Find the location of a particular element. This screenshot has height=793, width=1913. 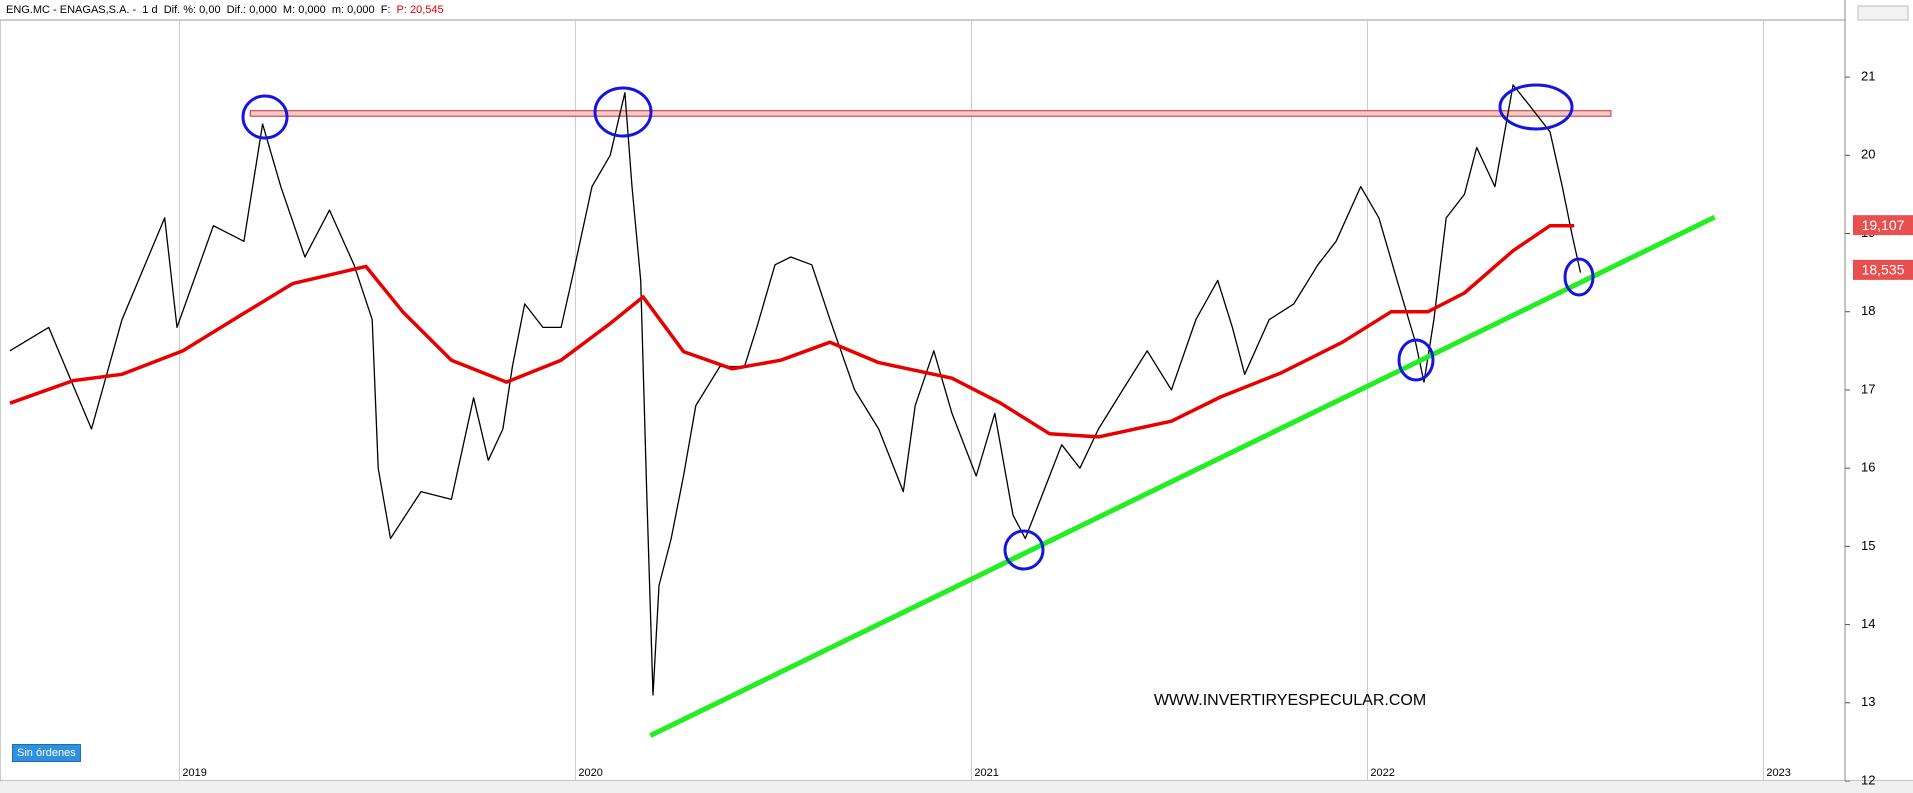

x-tick-label: 2020 is located at coordinates (590, 773).